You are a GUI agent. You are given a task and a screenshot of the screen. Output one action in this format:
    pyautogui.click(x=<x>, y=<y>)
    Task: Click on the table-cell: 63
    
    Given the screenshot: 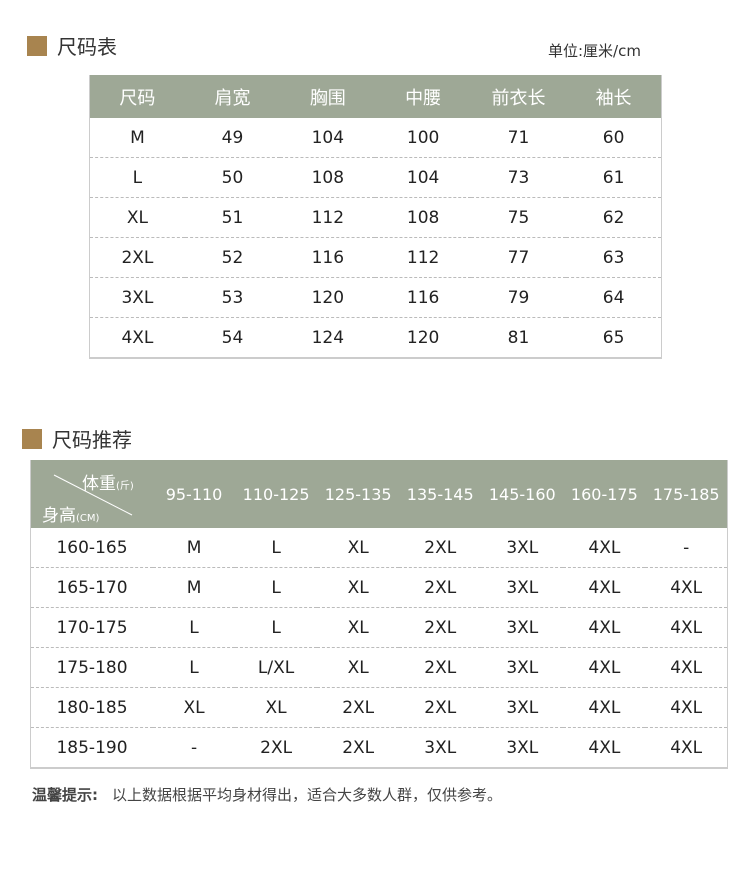 What is the action you would take?
    pyautogui.click(x=614, y=257)
    